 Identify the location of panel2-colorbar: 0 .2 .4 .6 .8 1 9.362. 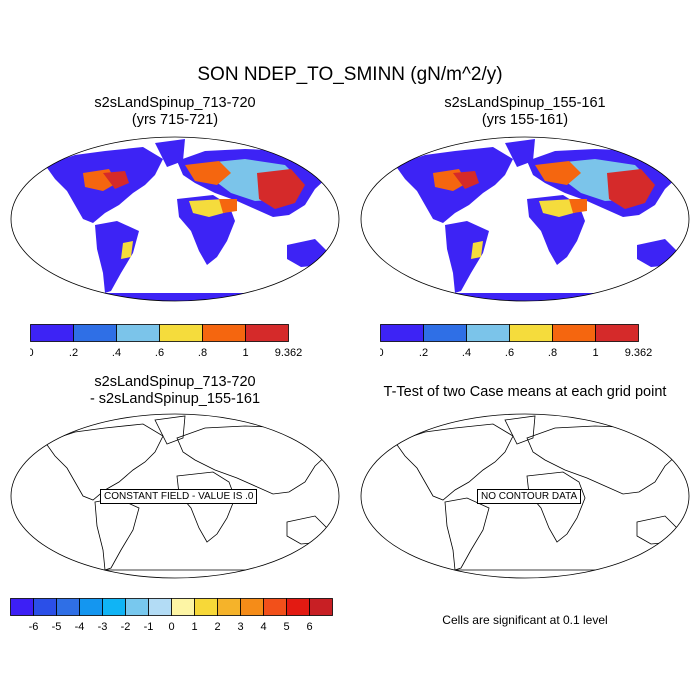
(516, 341).